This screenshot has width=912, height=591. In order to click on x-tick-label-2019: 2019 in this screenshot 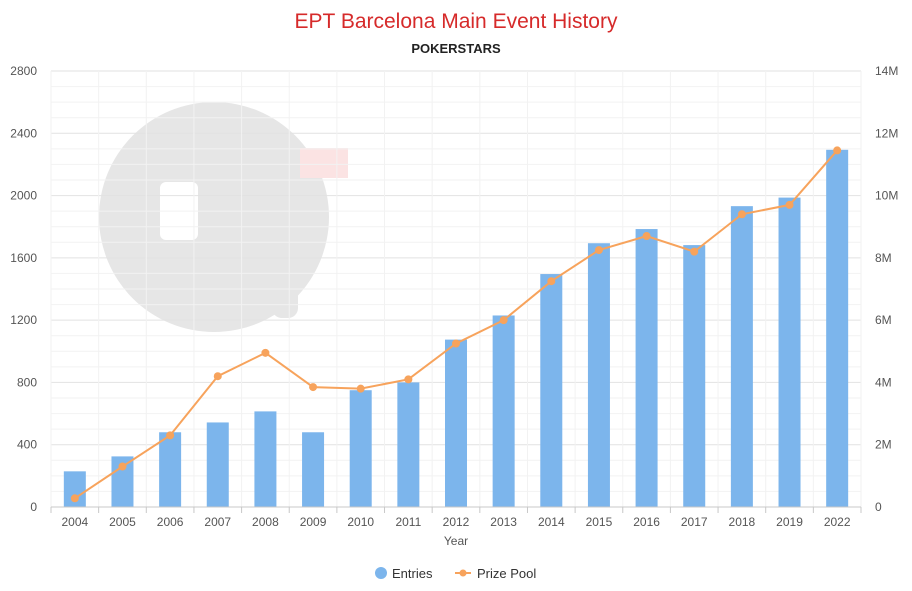, I will do `click(789, 522)`.